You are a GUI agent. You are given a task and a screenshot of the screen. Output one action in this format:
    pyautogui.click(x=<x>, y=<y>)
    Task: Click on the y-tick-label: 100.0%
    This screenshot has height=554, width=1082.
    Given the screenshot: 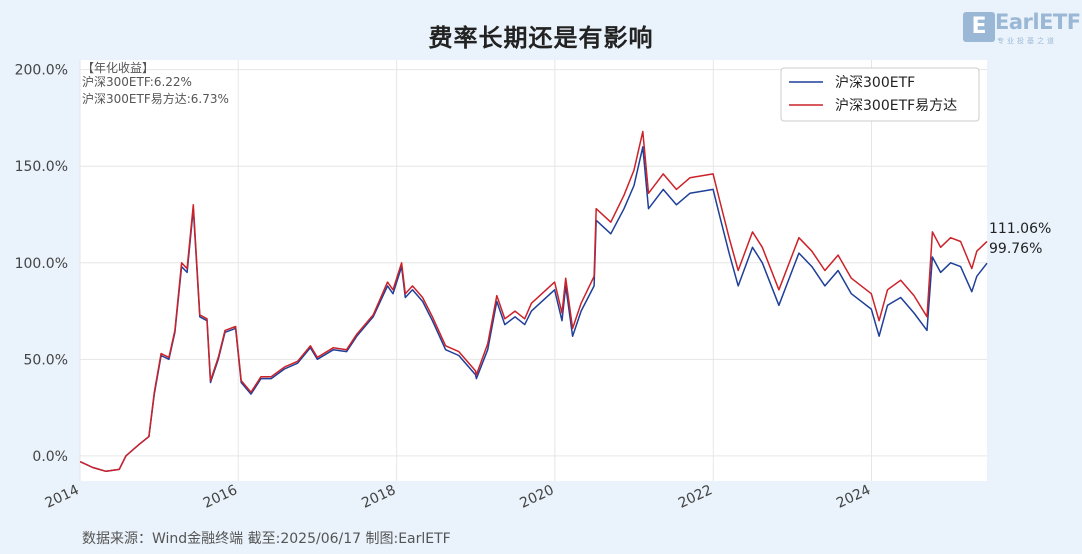 What is the action you would take?
    pyautogui.click(x=41, y=264)
    